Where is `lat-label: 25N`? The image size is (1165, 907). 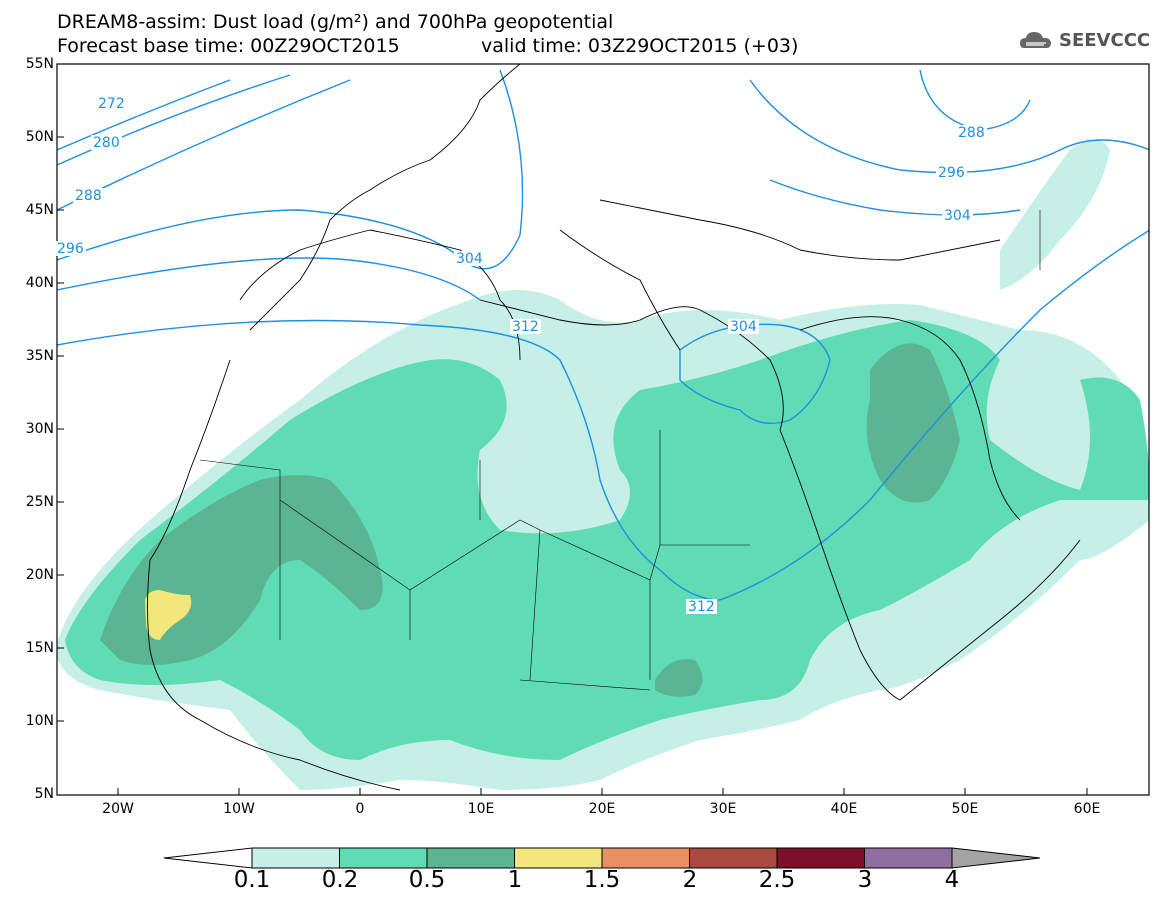 lat-label: 25N is located at coordinates (39, 502).